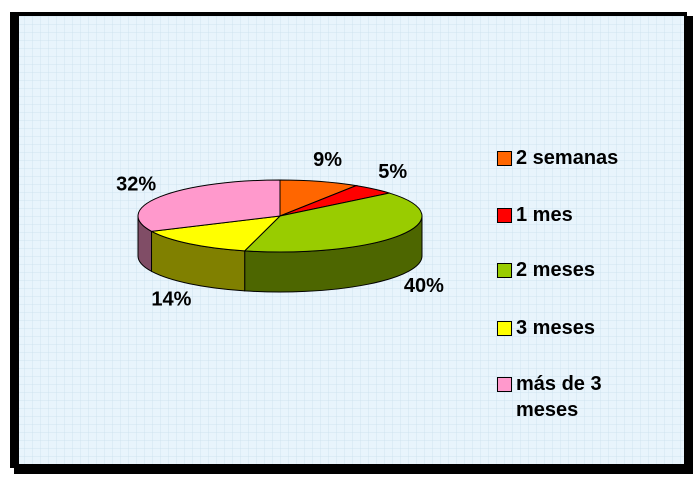  Describe the element at coordinates (392, 172) in the screenshot. I see `data-label: 5%` at that location.